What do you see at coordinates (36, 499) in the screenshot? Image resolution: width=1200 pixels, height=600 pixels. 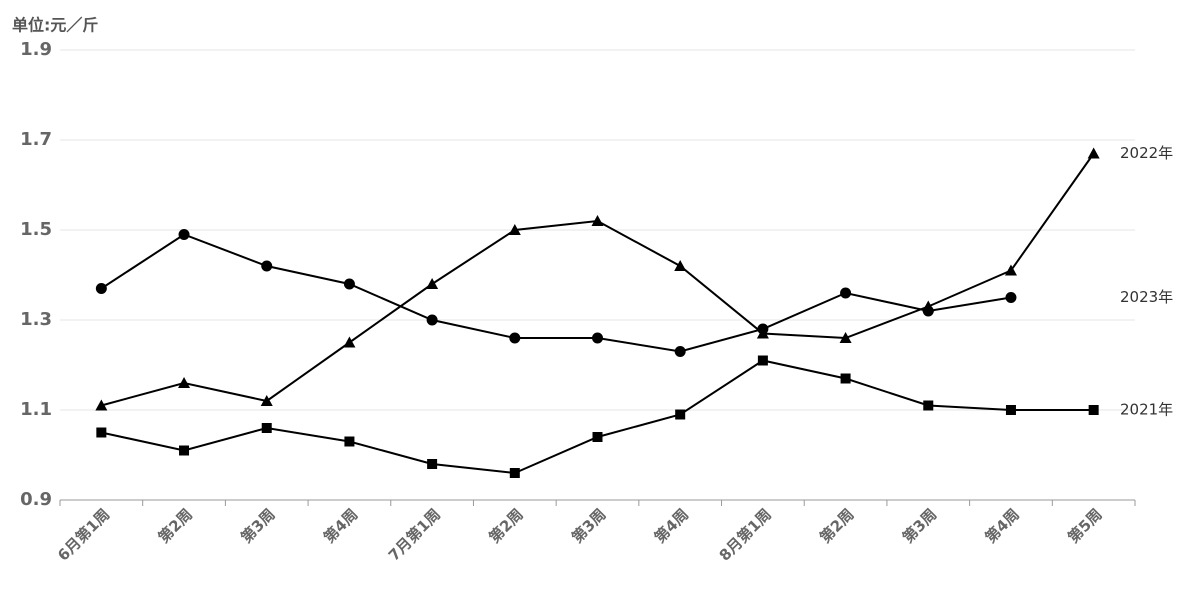 I see `y-tick-label: 0.9` at bounding box center [36, 499].